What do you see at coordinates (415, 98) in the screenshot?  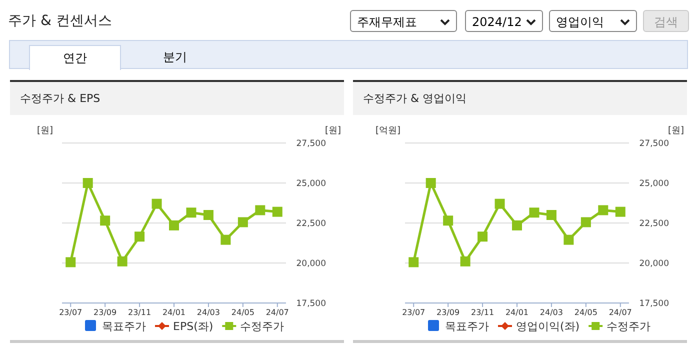 I see `chart-title: 수정주가 & 영업이익` at bounding box center [415, 98].